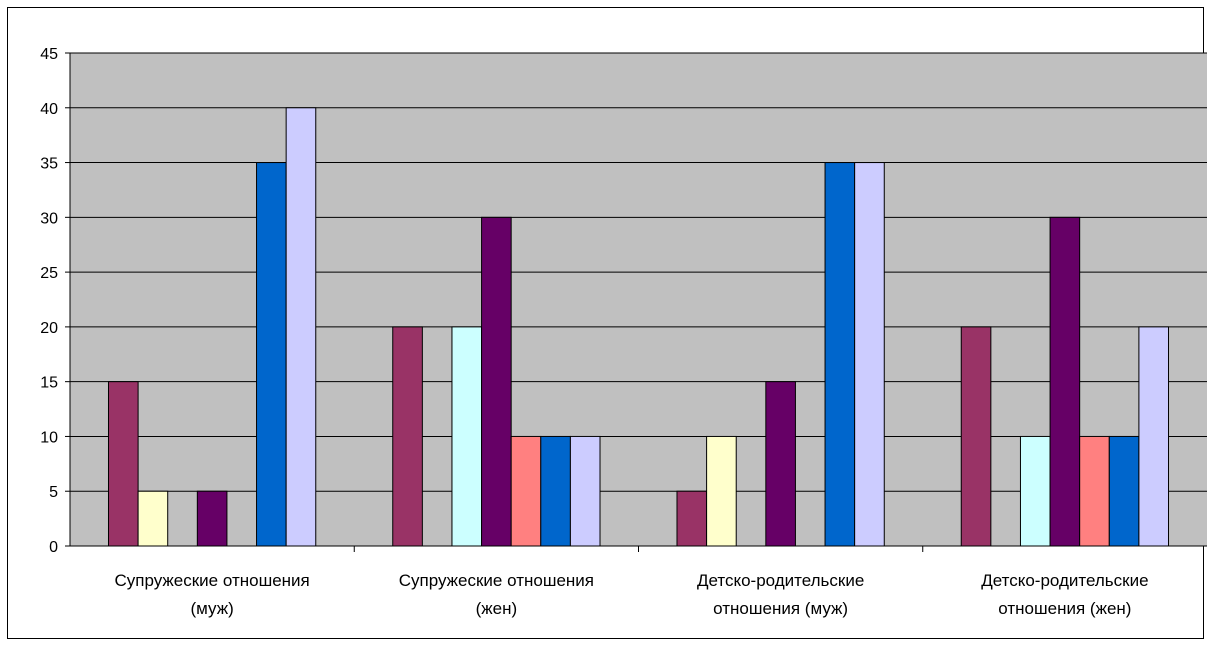 This screenshot has width=1213, height=646. I want to click on x-category-label: Супружеские отношения (муж), so click(211, 594).